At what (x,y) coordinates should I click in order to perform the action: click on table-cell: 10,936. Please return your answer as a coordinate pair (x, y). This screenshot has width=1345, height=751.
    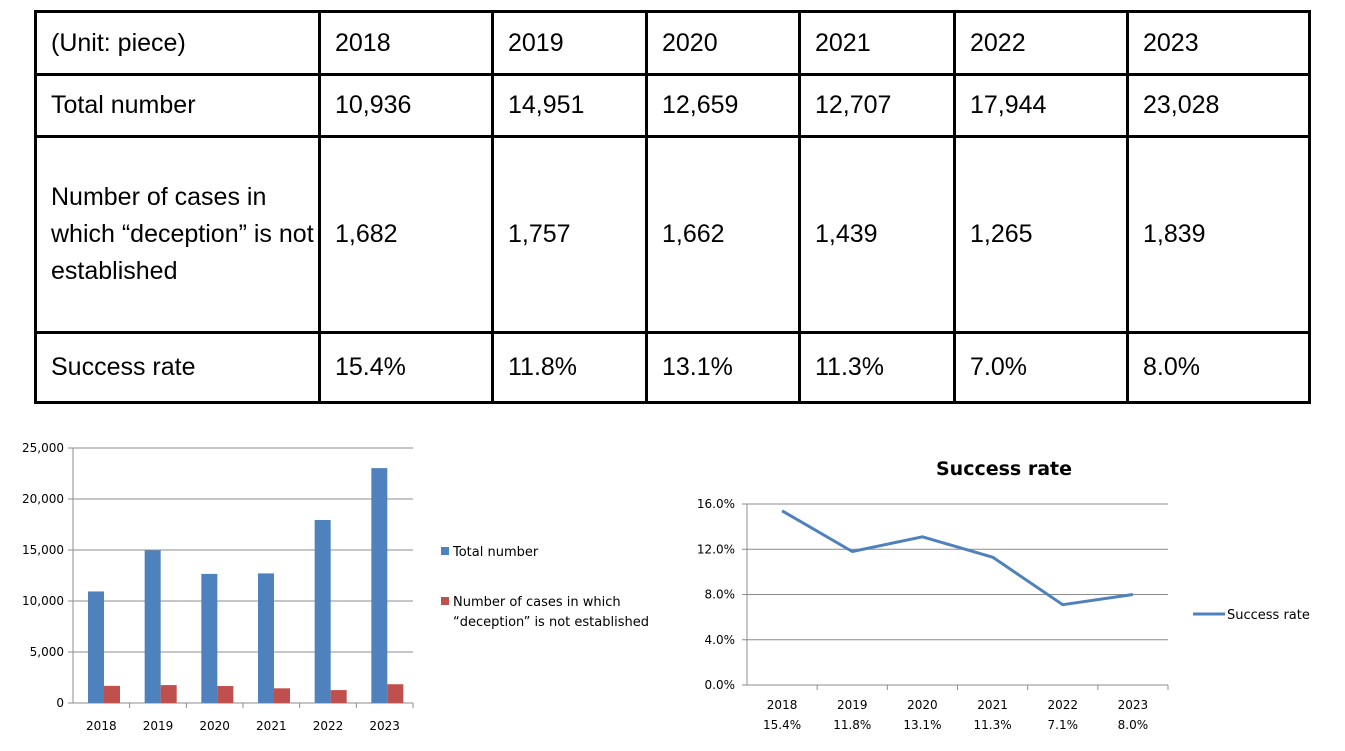
    Looking at the image, I should click on (406, 105).